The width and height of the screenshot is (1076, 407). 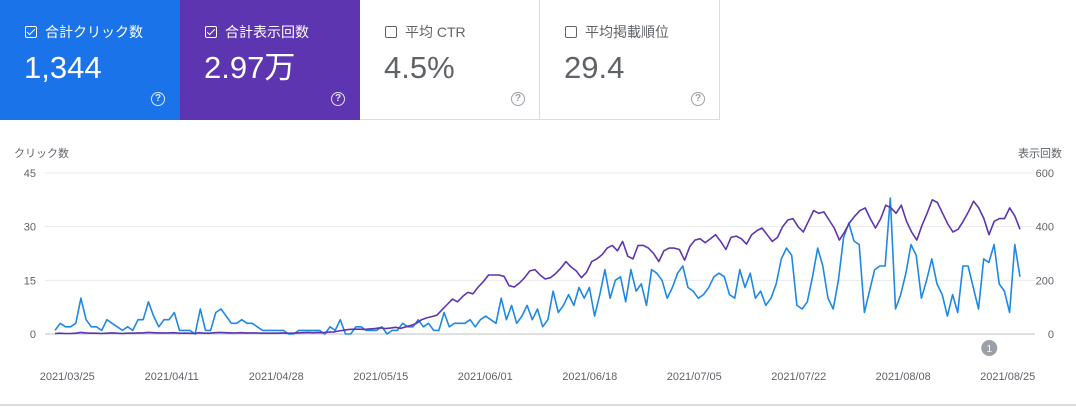 I want to click on y-tick-right: 600, so click(x=1045, y=174).